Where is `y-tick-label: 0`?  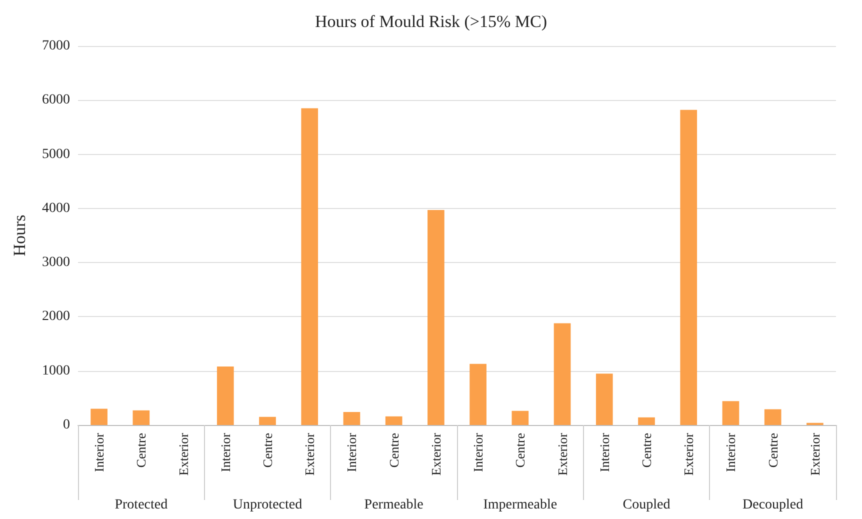 y-tick-label: 0 is located at coordinates (66, 425).